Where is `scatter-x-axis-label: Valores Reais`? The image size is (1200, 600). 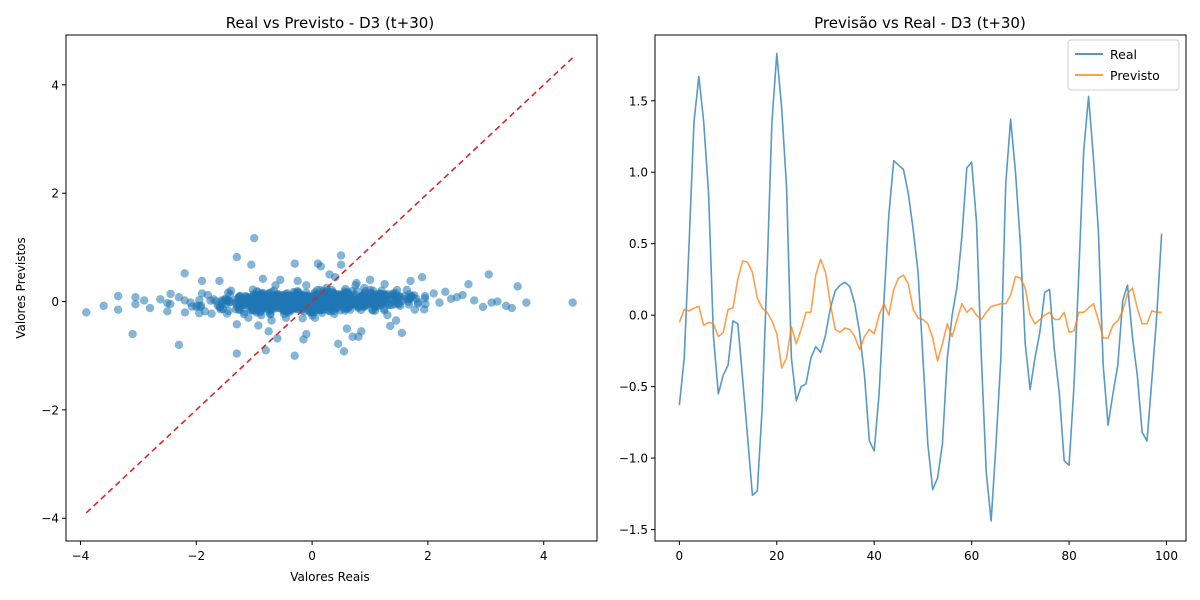 scatter-x-axis-label: Valores Reais is located at coordinates (330, 577).